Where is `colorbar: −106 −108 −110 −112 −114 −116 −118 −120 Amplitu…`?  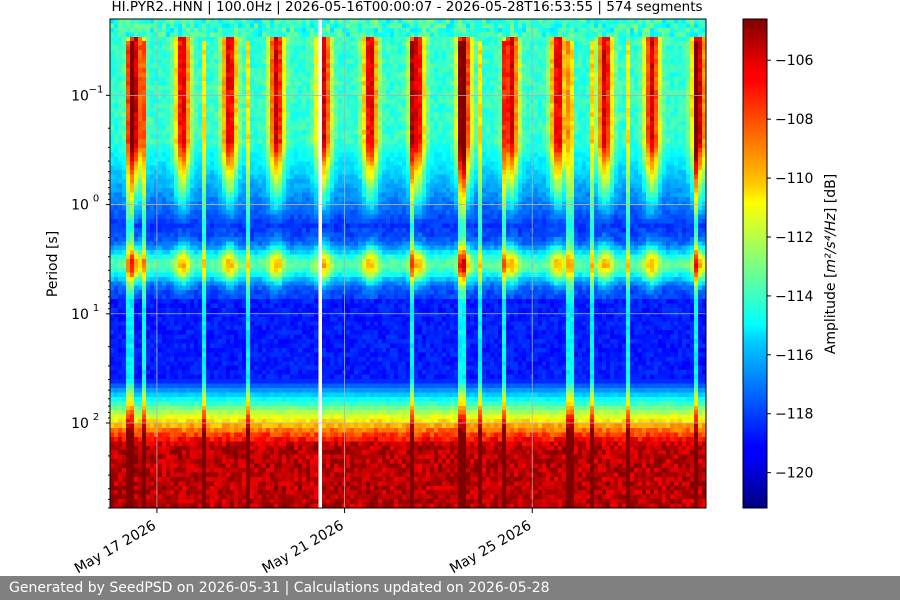 colorbar: −106 −108 −110 −112 −114 −116 −118 −120 Amplitu… is located at coordinates (790, 263).